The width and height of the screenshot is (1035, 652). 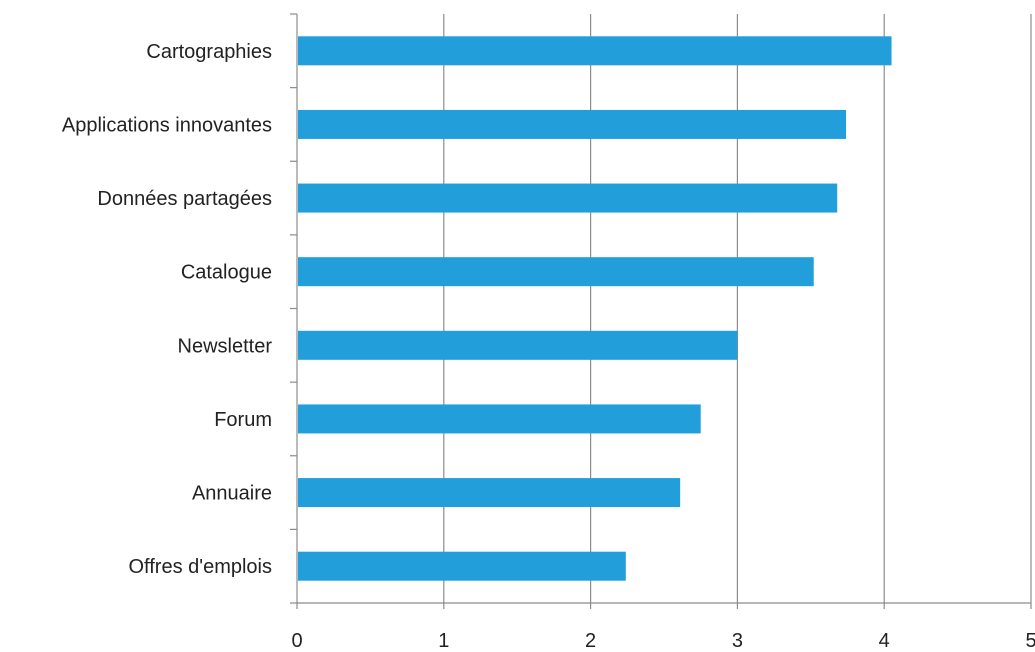 What do you see at coordinates (200, 567) in the screenshot?
I see `category-label-7: Offres d'emplois` at bounding box center [200, 567].